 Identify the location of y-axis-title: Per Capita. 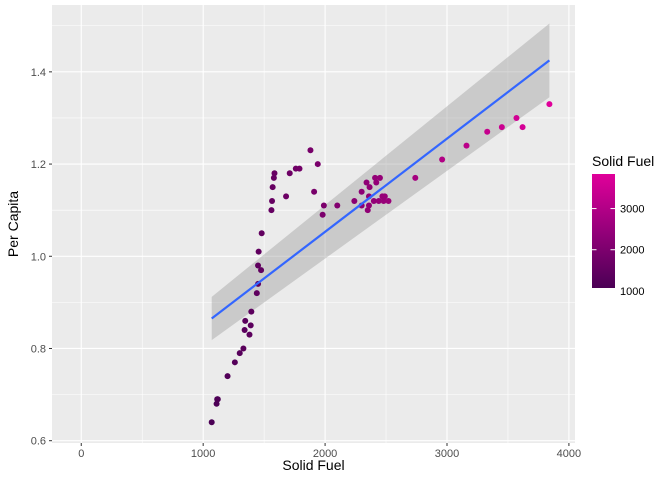
(13, 224).